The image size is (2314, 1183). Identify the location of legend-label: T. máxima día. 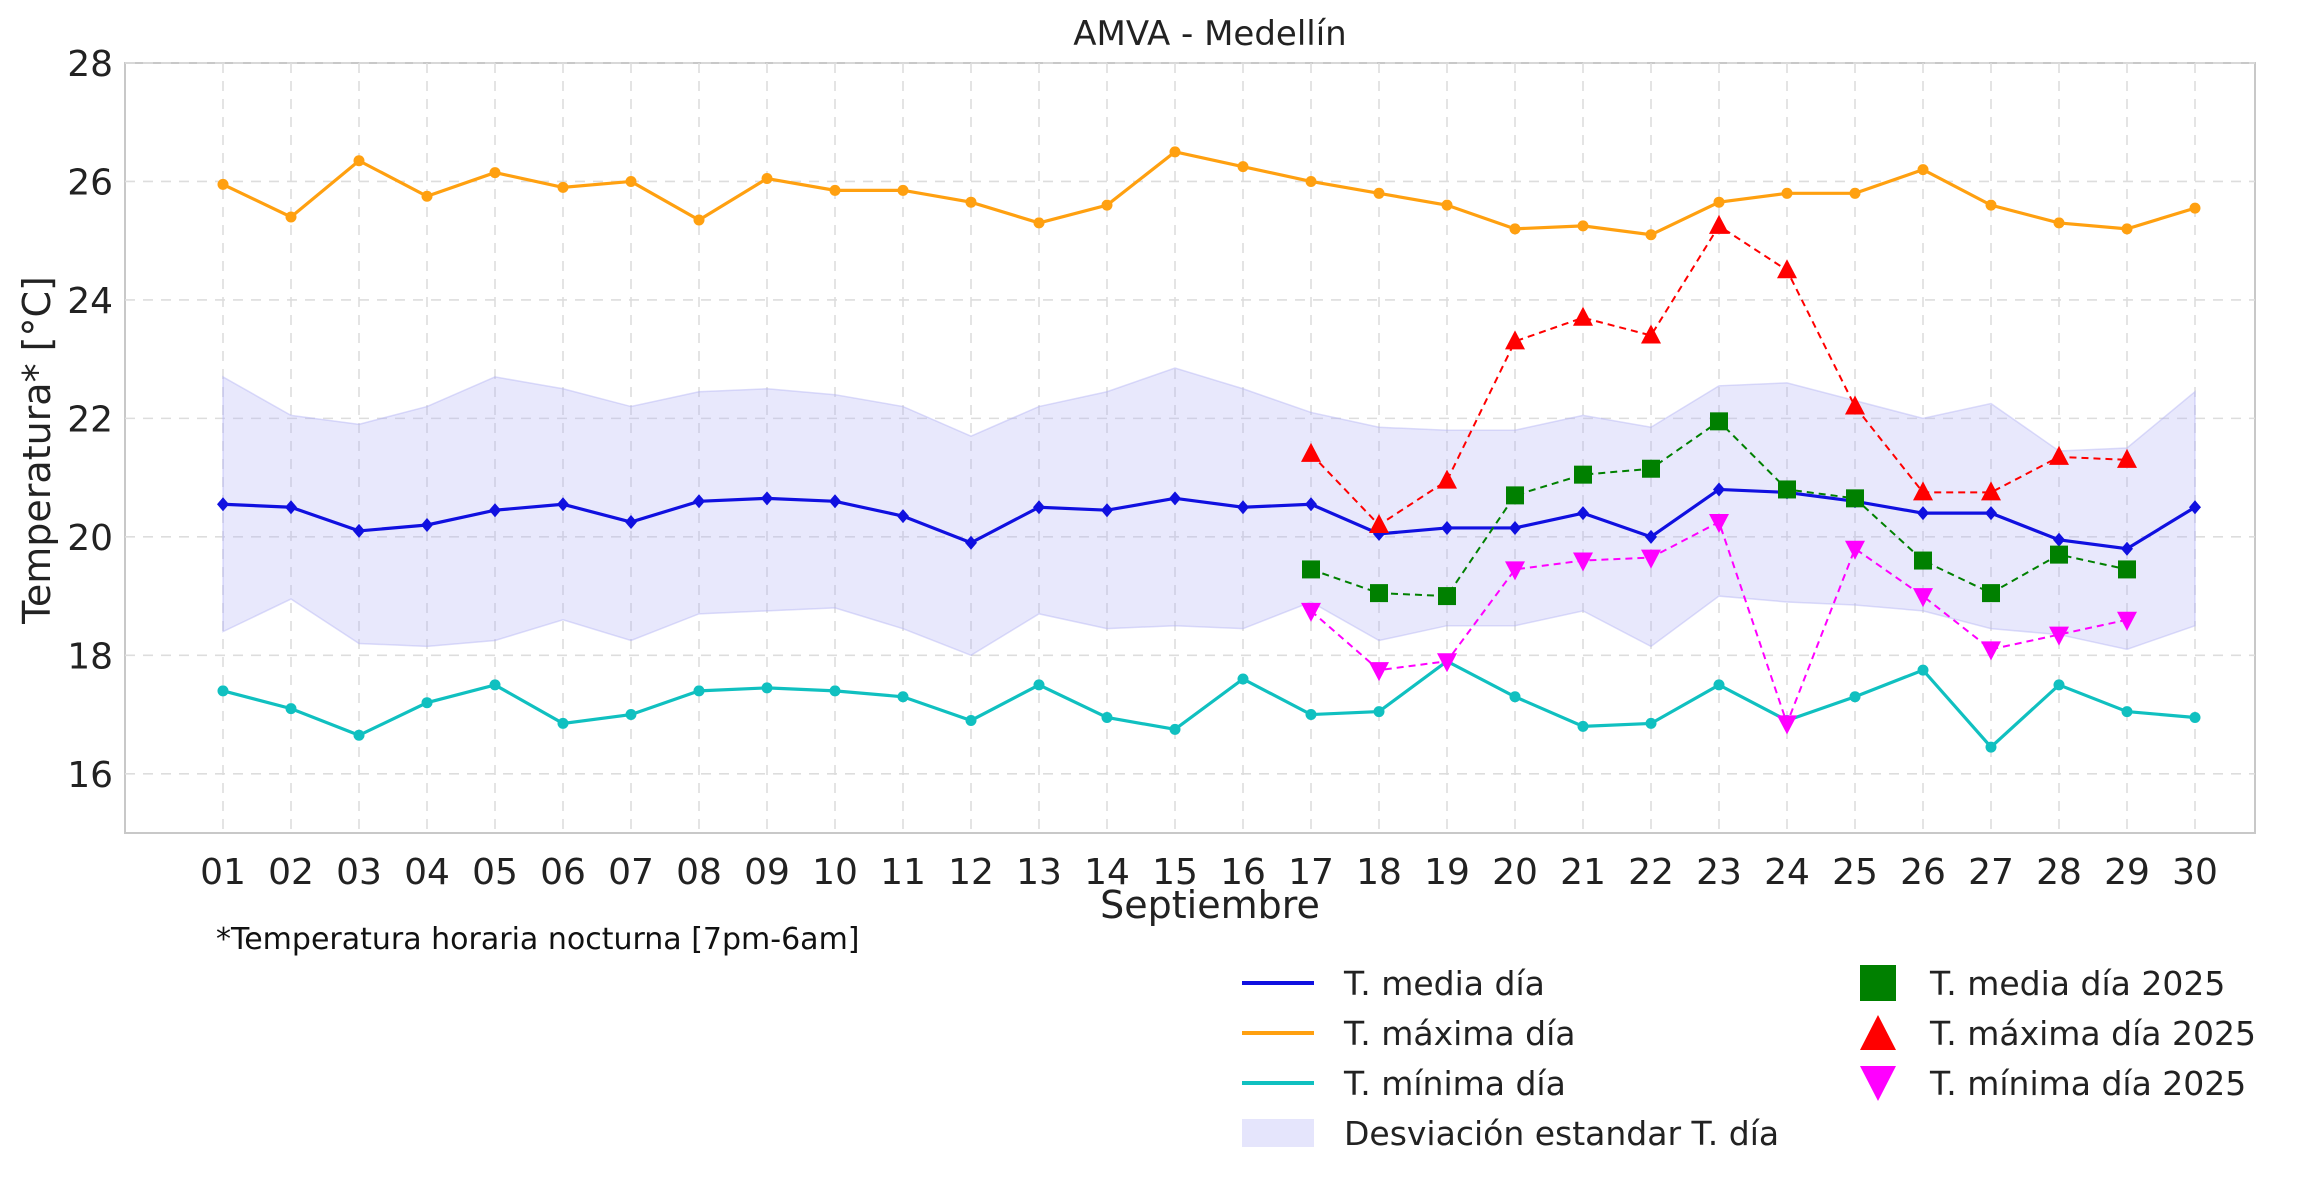
(1460, 1033).